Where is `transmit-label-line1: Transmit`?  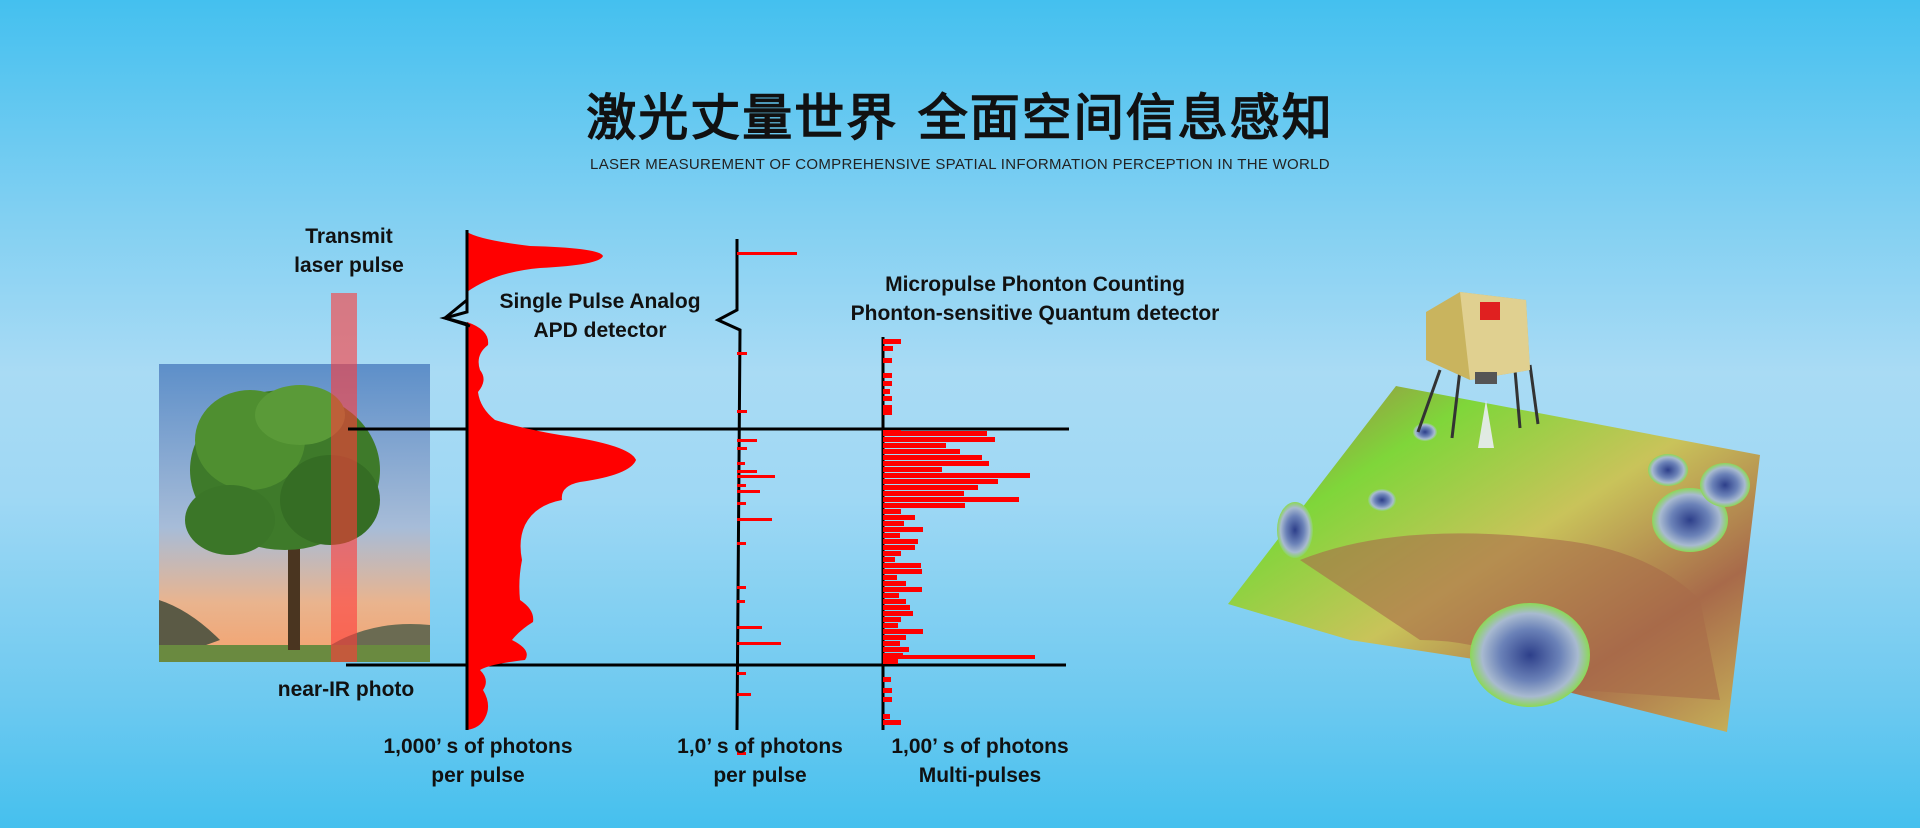
transmit-label-line1: Transmit is located at coordinates (349, 236).